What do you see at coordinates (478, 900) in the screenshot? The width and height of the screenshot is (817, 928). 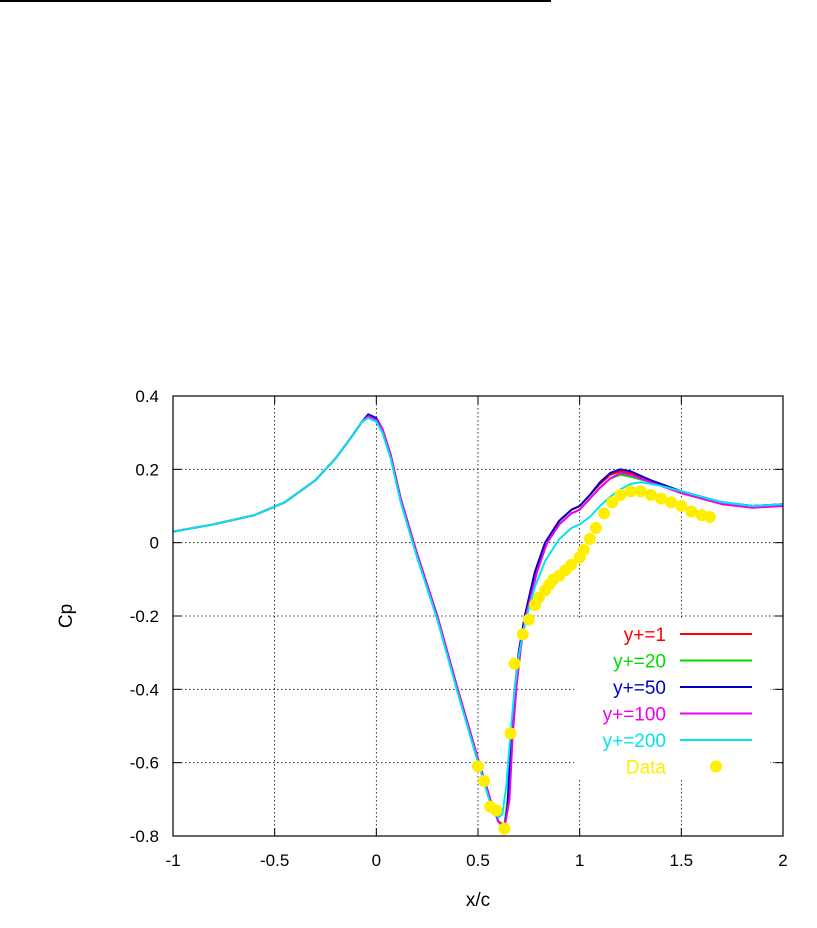 I see `x-axis-label: x/c` at bounding box center [478, 900].